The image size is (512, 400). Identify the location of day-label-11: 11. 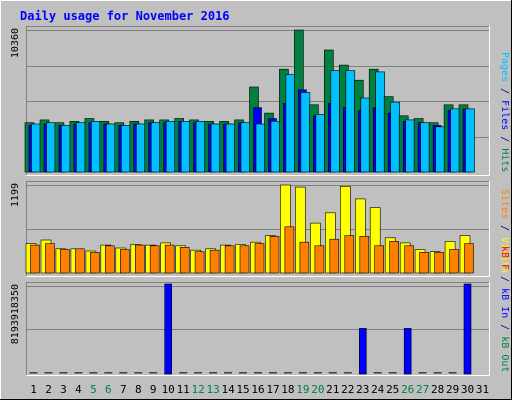
(183, 389).